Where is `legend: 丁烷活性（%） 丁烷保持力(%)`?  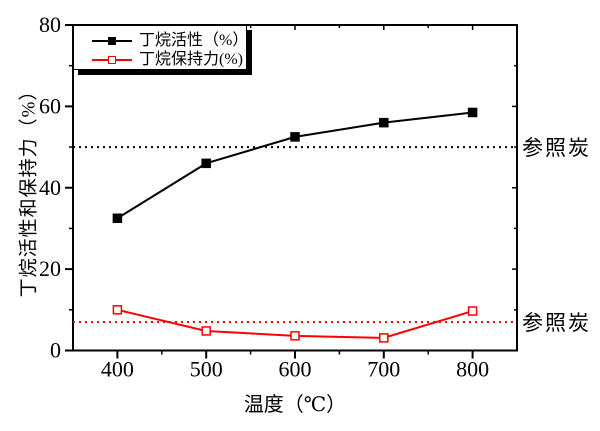 legend: 丁烷活性（%） 丁烷保持力(%) is located at coordinates (161, 47).